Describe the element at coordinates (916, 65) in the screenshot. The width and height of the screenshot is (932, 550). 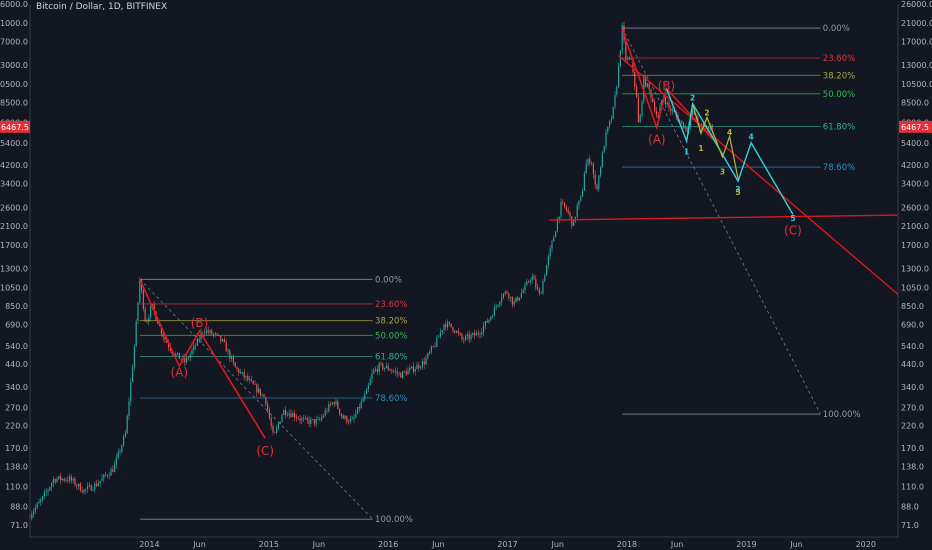
I see `y-tick-label-right: 13000.0` at that location.